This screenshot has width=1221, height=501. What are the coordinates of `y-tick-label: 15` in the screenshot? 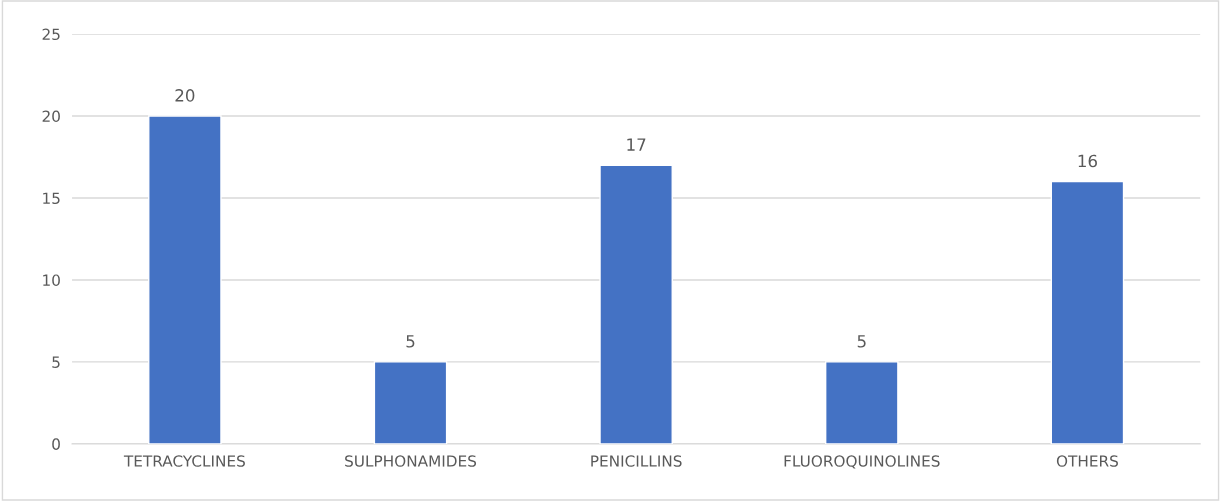 It's located at (51, 198).